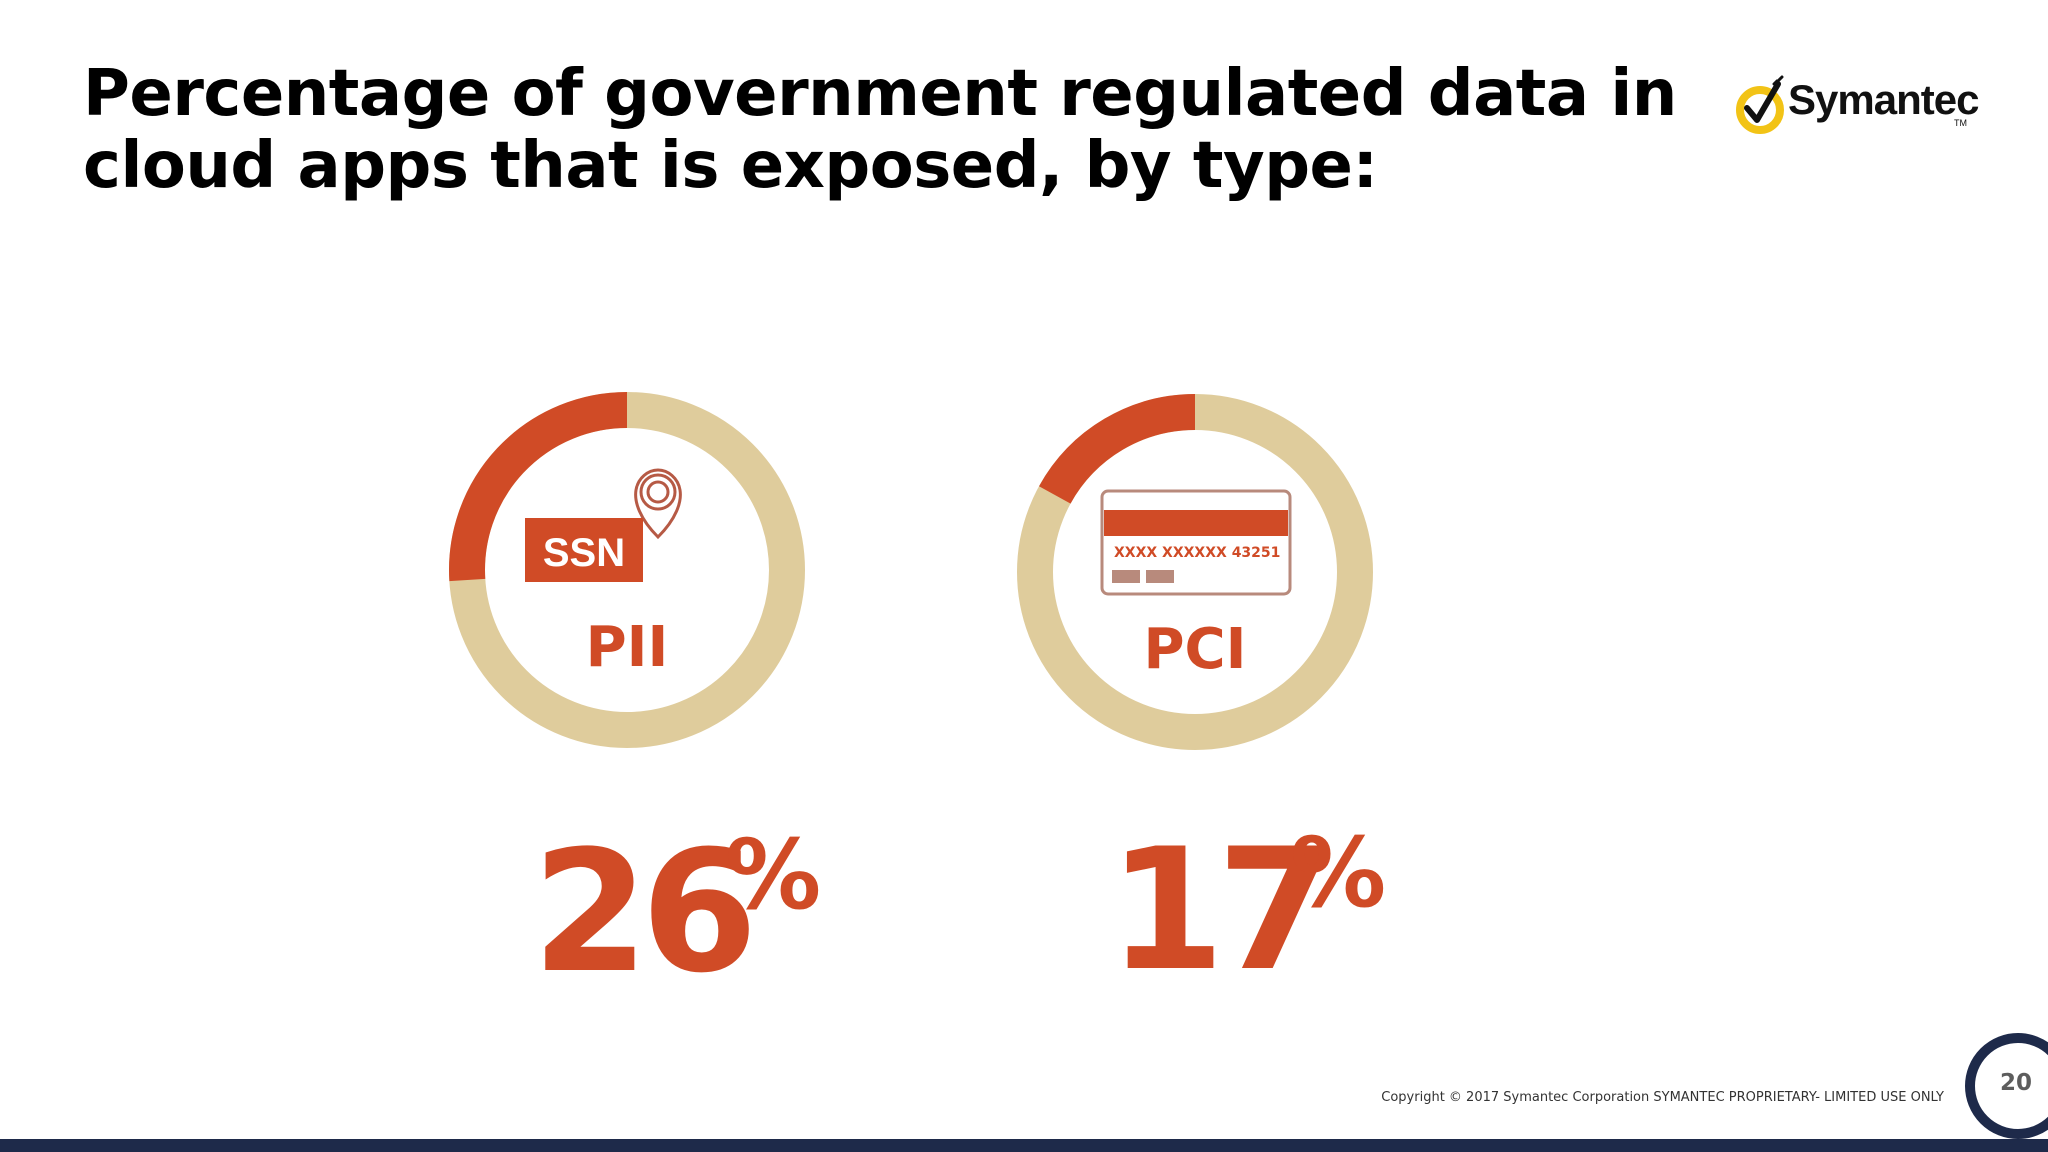 The height and width of the screenshot is (1152, 2048). I want to click on pii-percent-sign: %, so click(773, 875).